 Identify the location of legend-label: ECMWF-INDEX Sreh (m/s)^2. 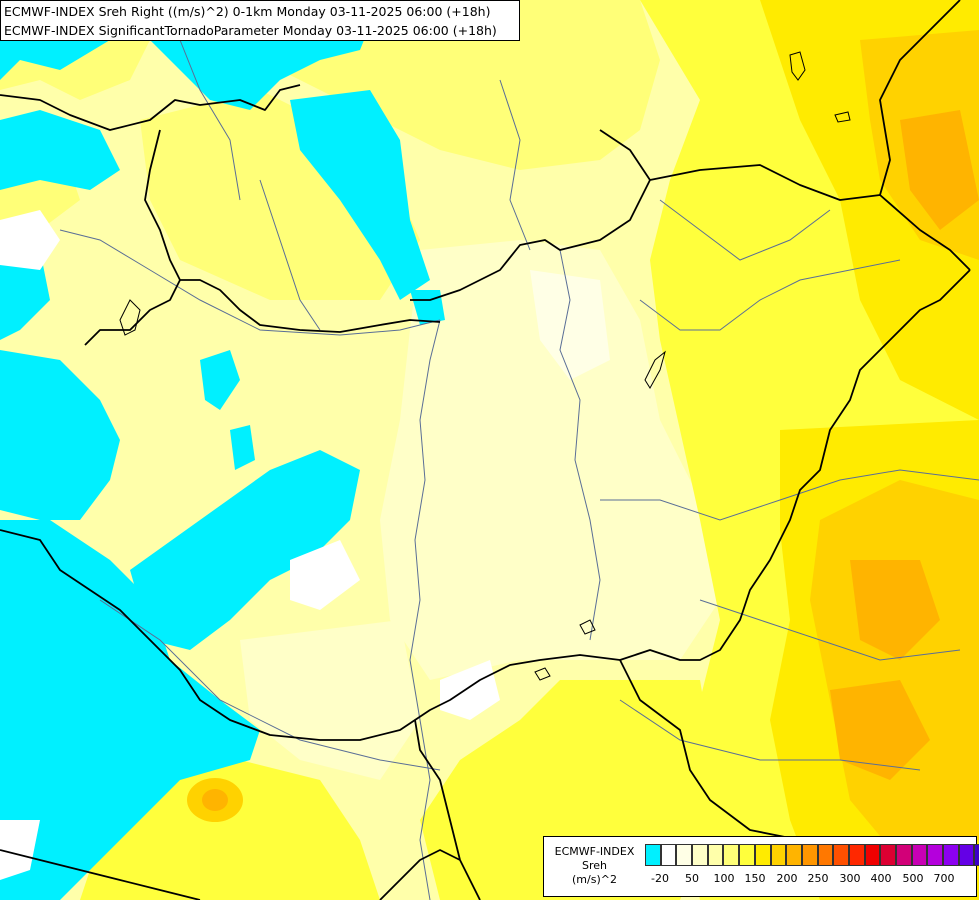
(594, 866).